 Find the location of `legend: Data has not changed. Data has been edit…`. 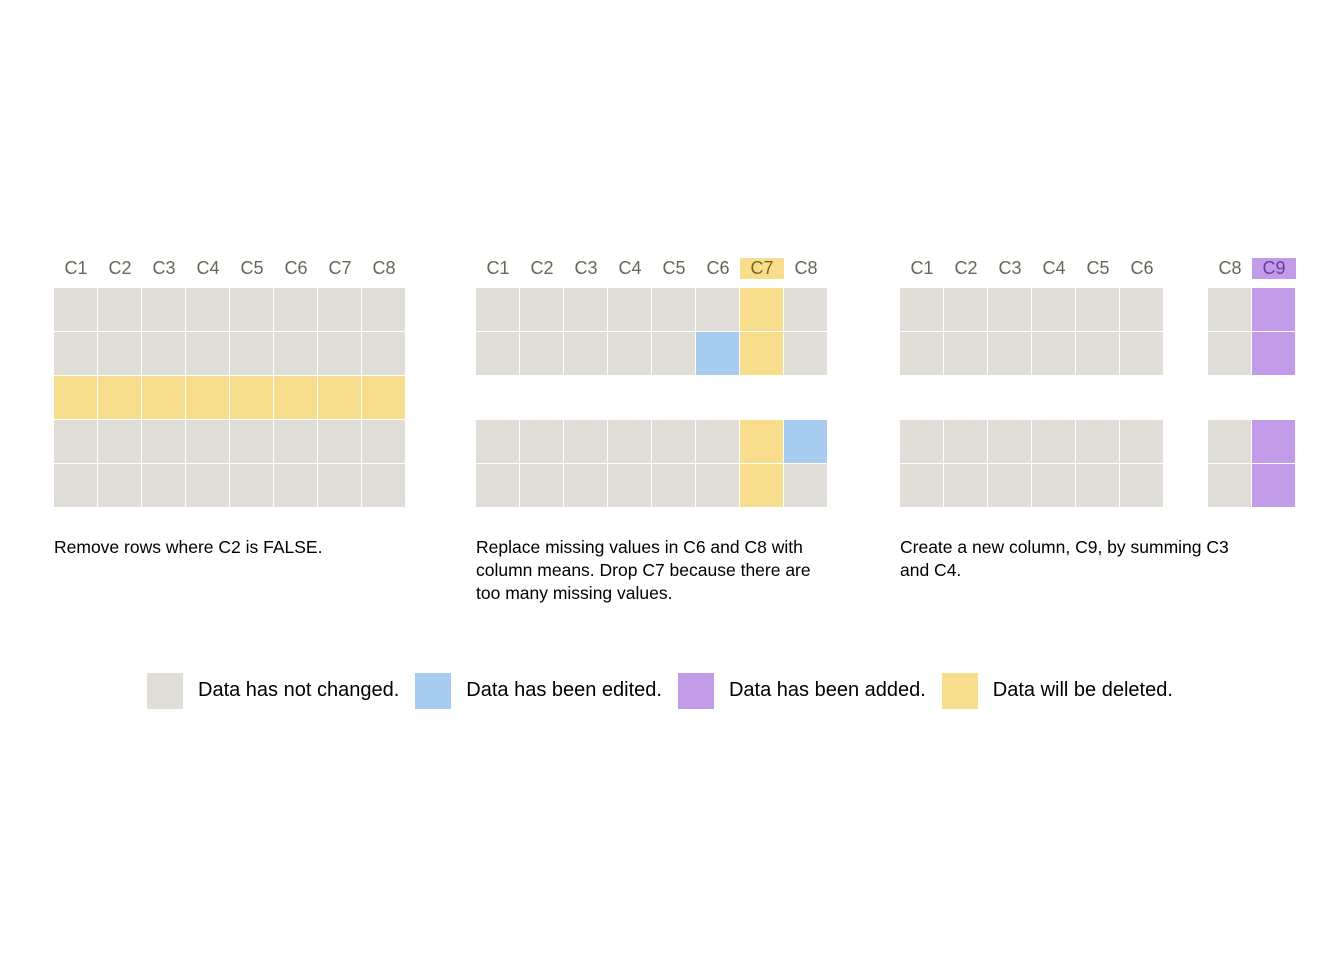

legend: Data has not changed. Data has been edit… is located at coordinates (668, 690).